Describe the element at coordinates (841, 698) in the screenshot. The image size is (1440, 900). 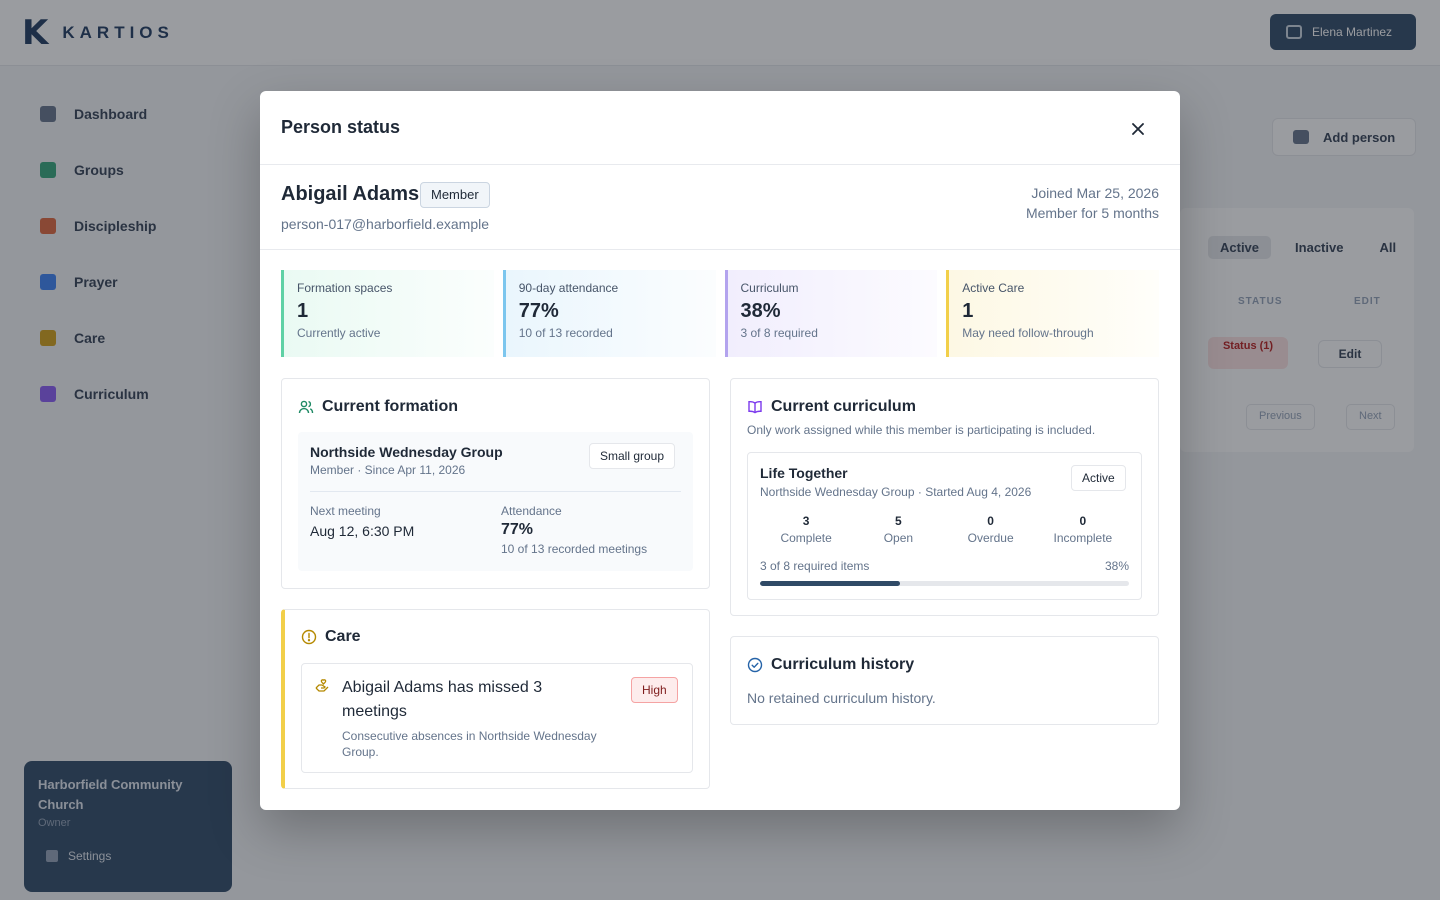
I see `history-empty-state: No retained curriculum history.` at that location.